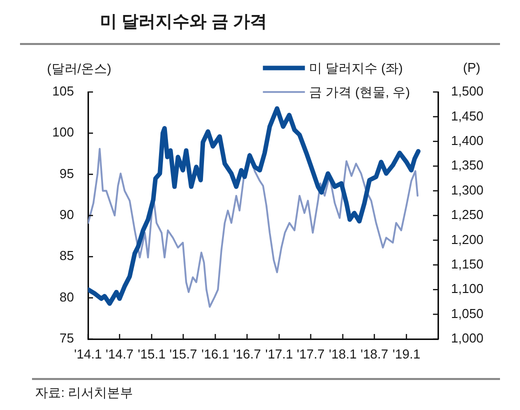 The image size is (520, 410). I want to click on y2-tick-label: 1,500, so click(467, 91).